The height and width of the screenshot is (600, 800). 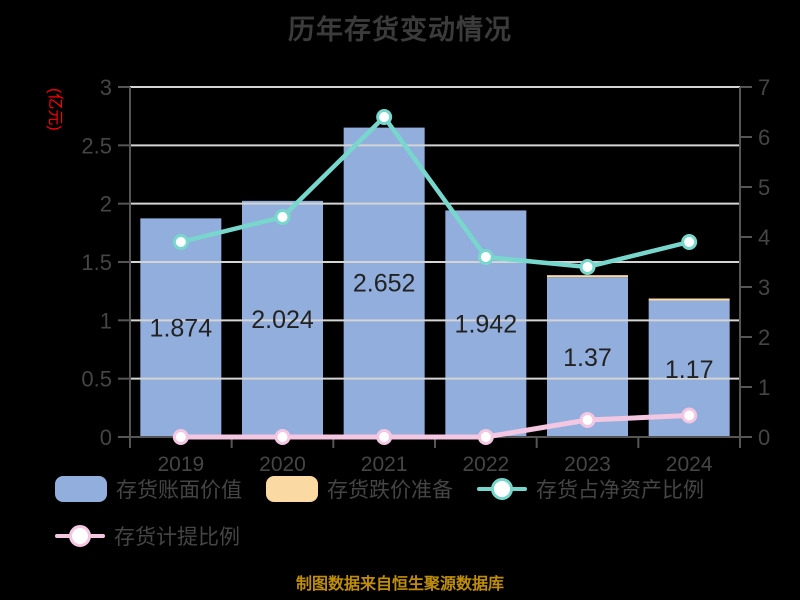 I want to click on y-axis-left-tick-label: 1.5, so click(x=96, y=262).